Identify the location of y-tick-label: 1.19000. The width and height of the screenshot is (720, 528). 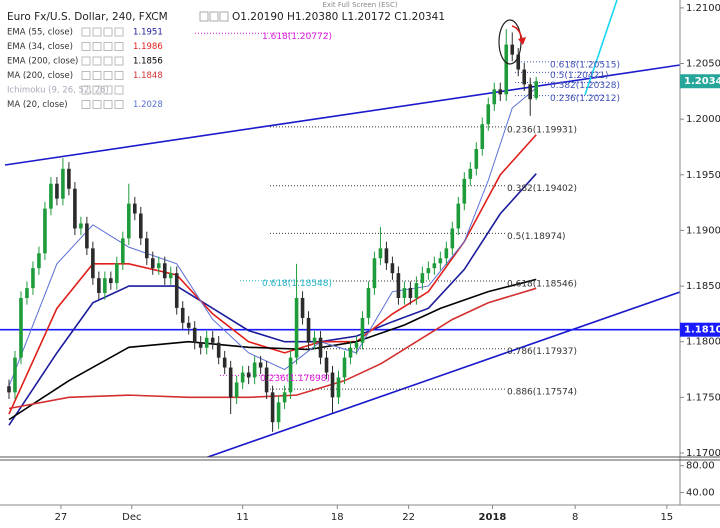
(703, 230).